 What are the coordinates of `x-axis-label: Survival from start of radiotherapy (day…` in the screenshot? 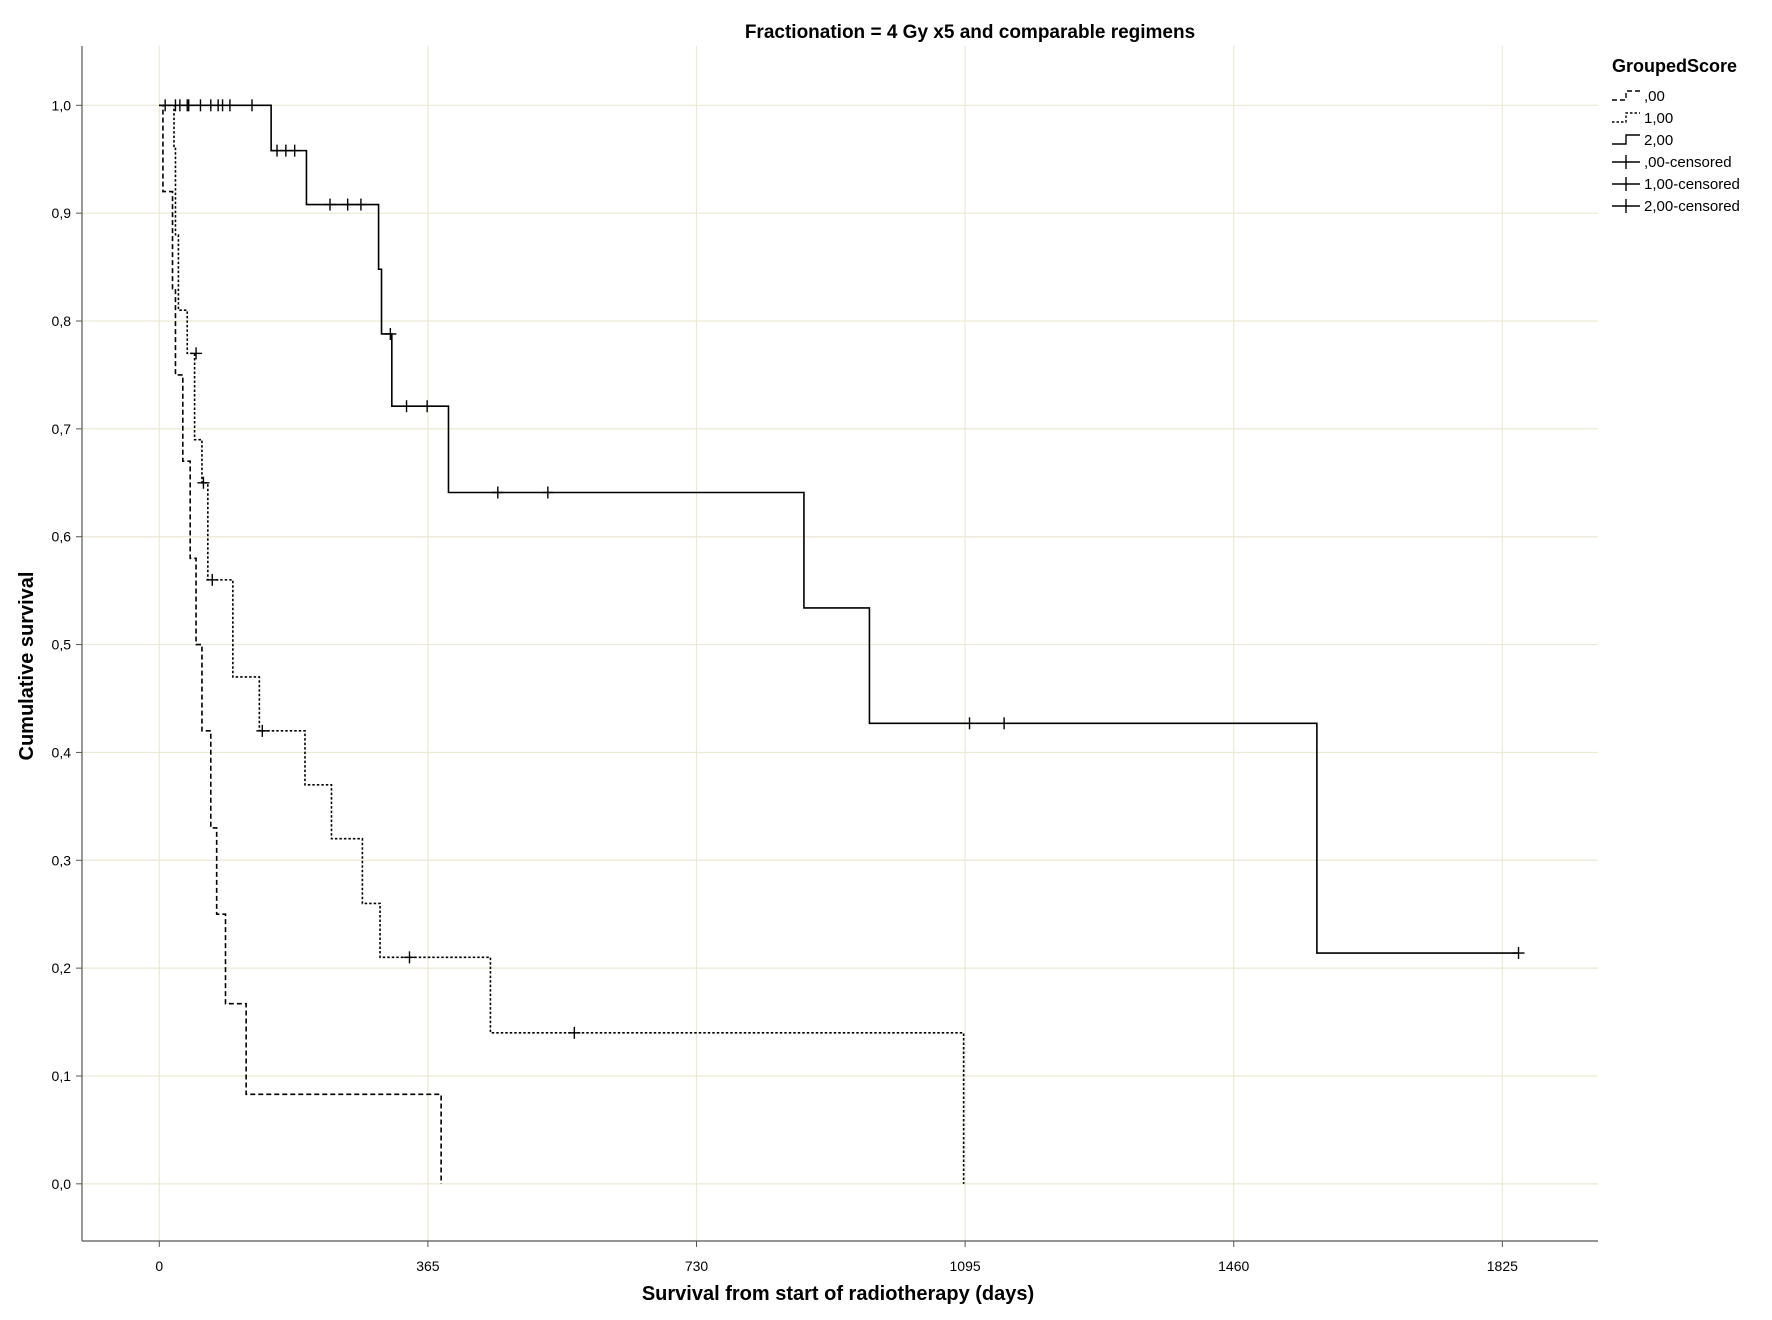 It's located at (838, 1294).